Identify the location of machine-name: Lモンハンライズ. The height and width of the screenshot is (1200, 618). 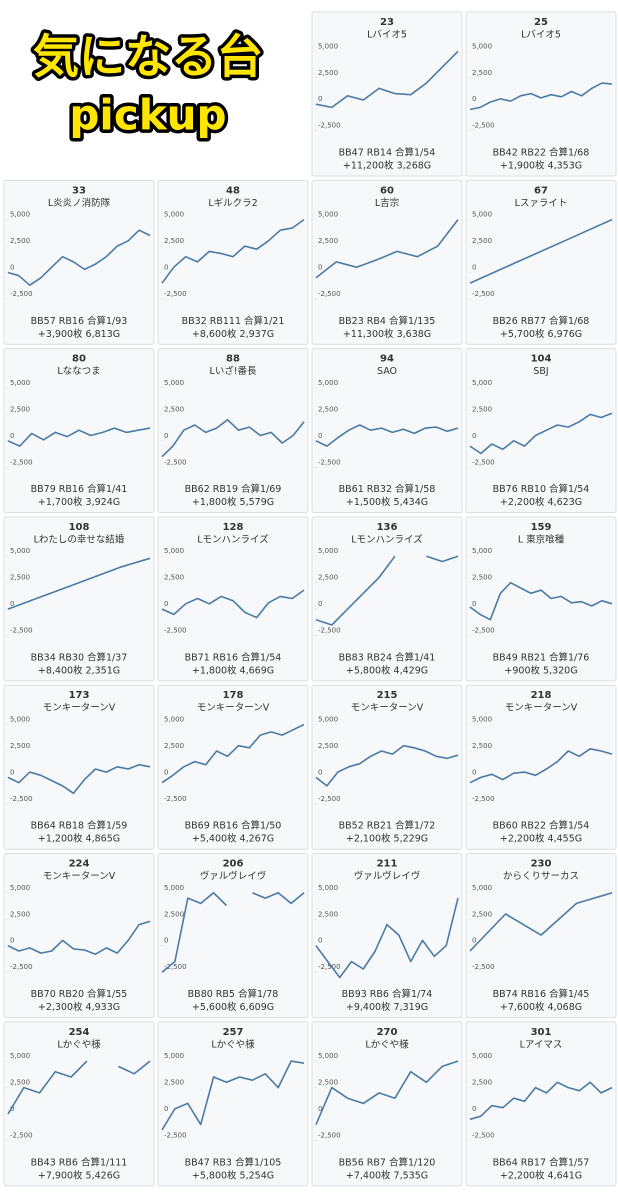
(387, 539).